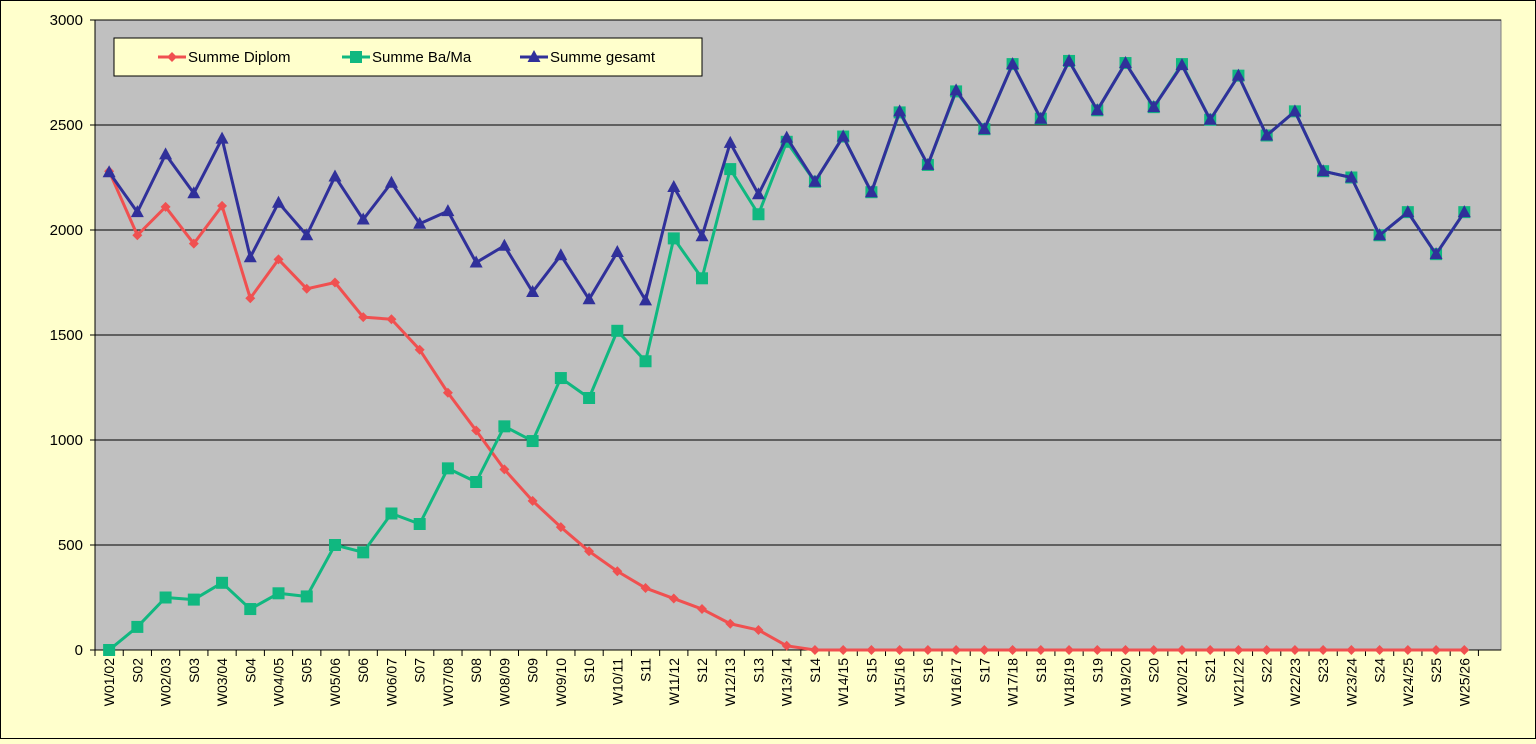 Image resolution: width=1536 pixels, height=744 pixels. What do you see at coordinates (222, 682) in the screenshot?
I see `x-tick-label: W03/04` at bounding box center [222, 682].